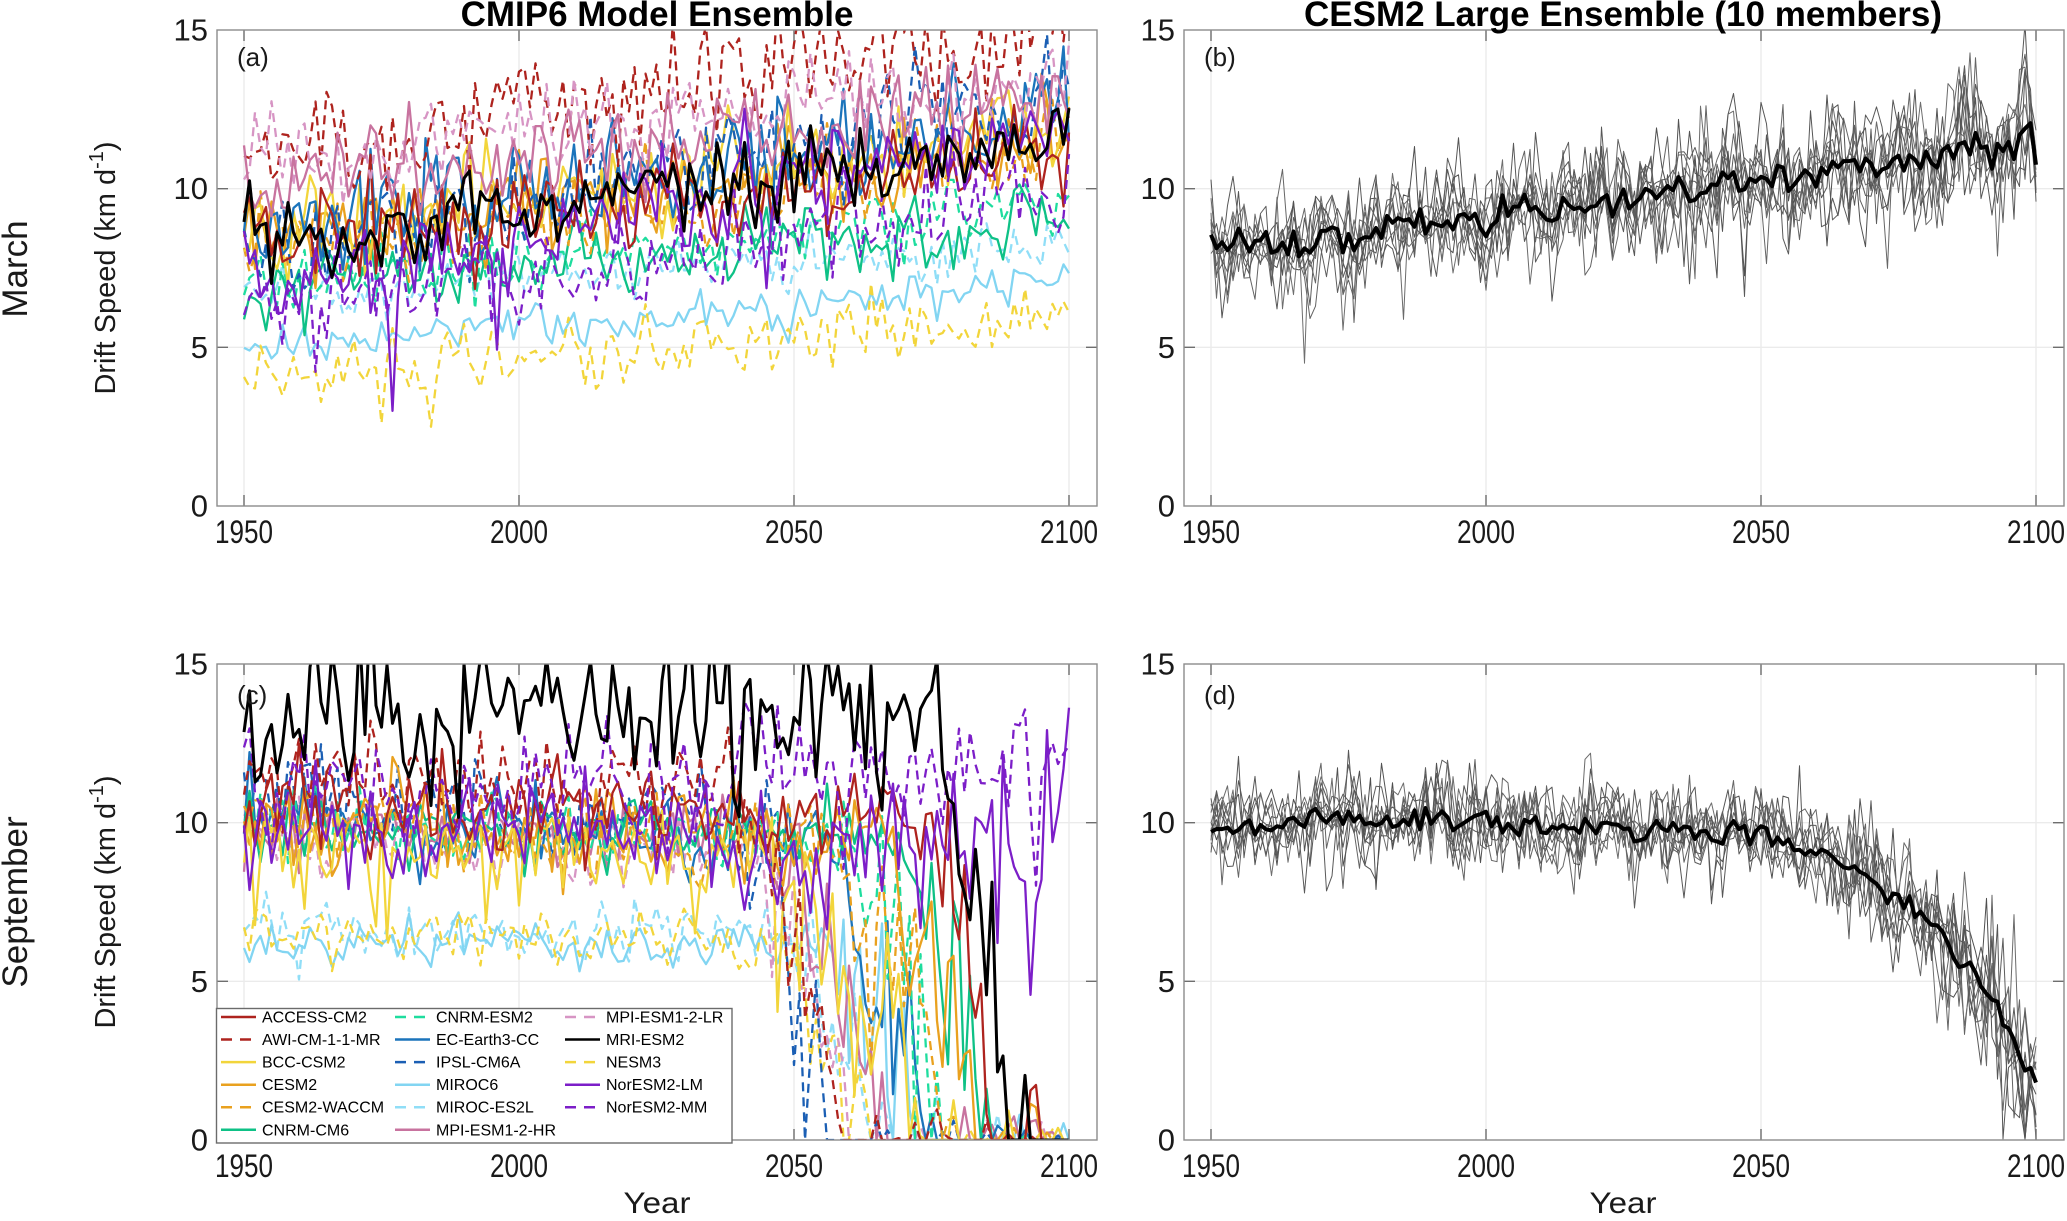 This screenshot has width=2067, height=1221. What do you see at coordinates (485, 1108) in the screenshot?
I see `svg-text: MIROC-ES2L` at bounding box center [485, 1108].